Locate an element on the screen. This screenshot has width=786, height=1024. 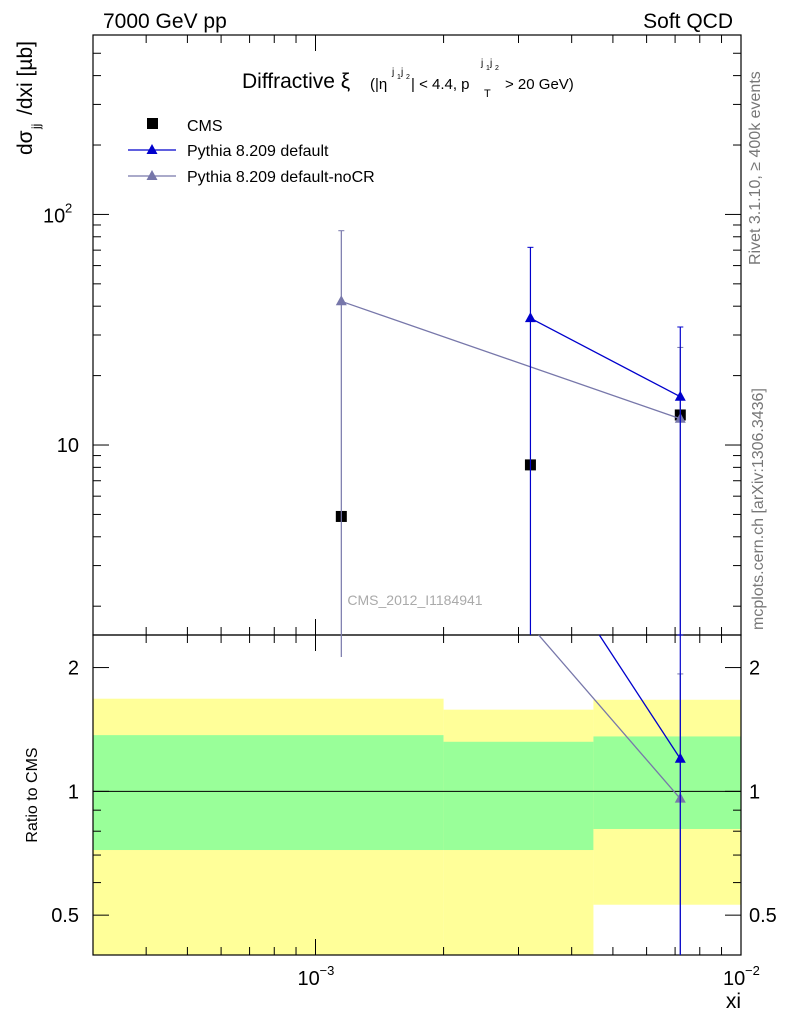
y-axis-label-rest: /dxi [µb] is located at coordinates (25, 78).